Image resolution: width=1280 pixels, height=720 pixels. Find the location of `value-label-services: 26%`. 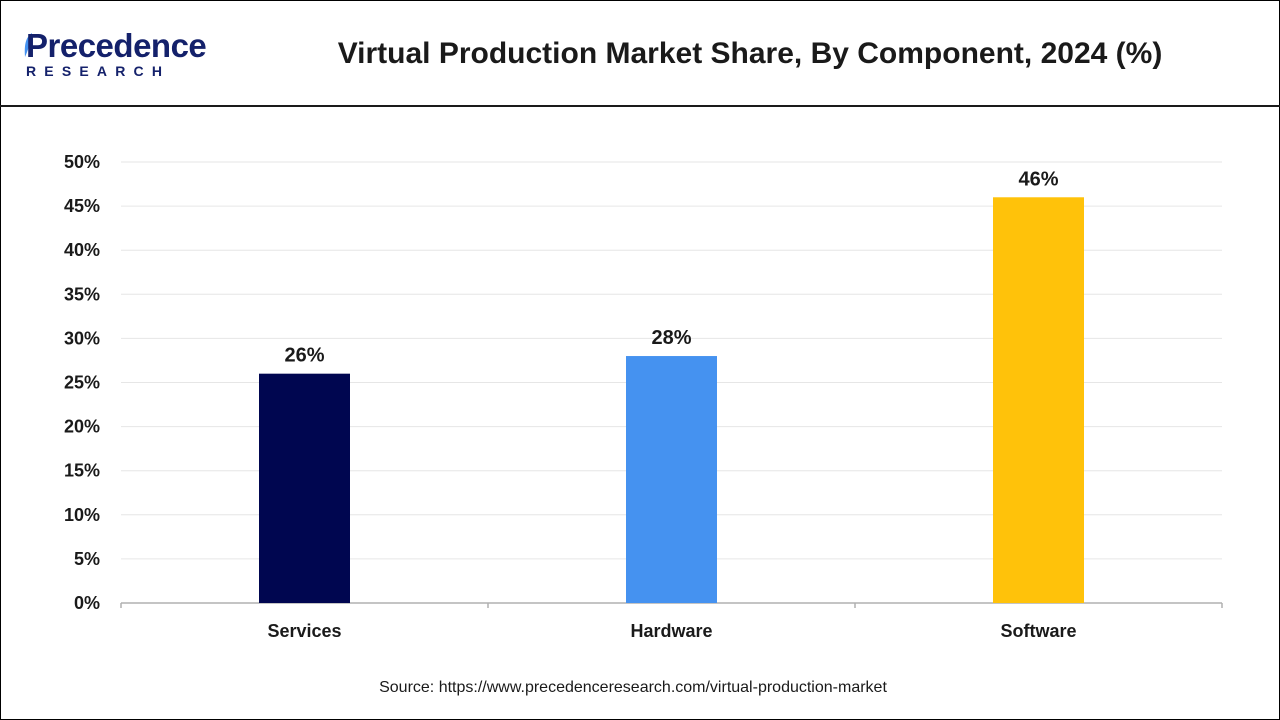

value-label-services: 26% is located at coordinates (304, 356).